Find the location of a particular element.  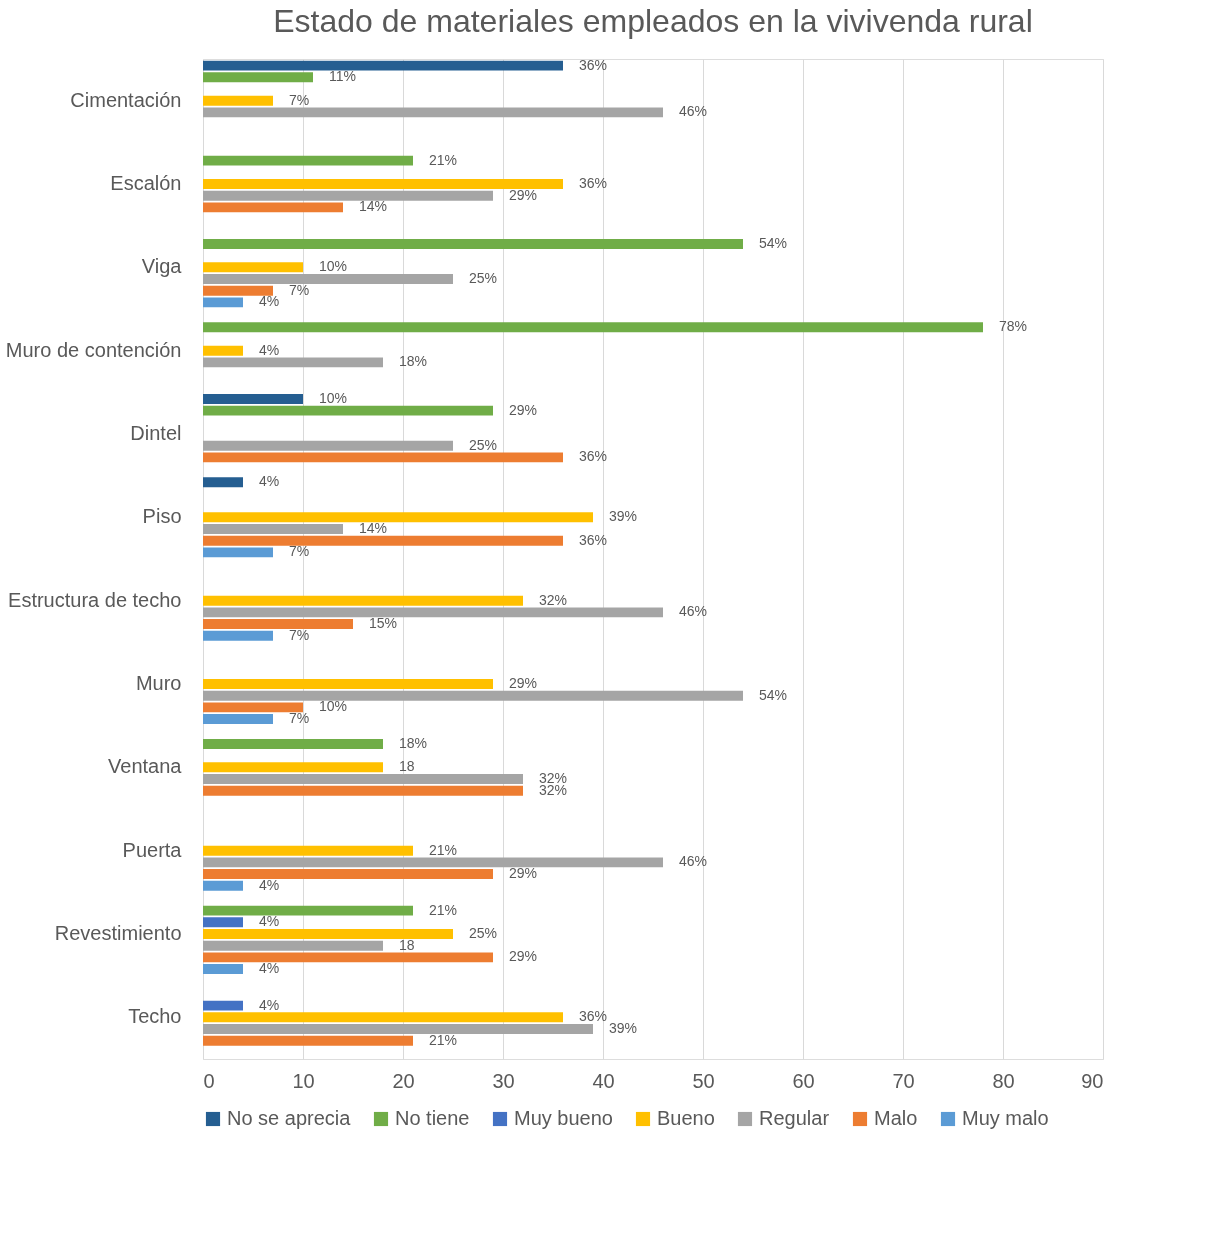

y-tick-label: Techo is located at coordinates (155, 1016).